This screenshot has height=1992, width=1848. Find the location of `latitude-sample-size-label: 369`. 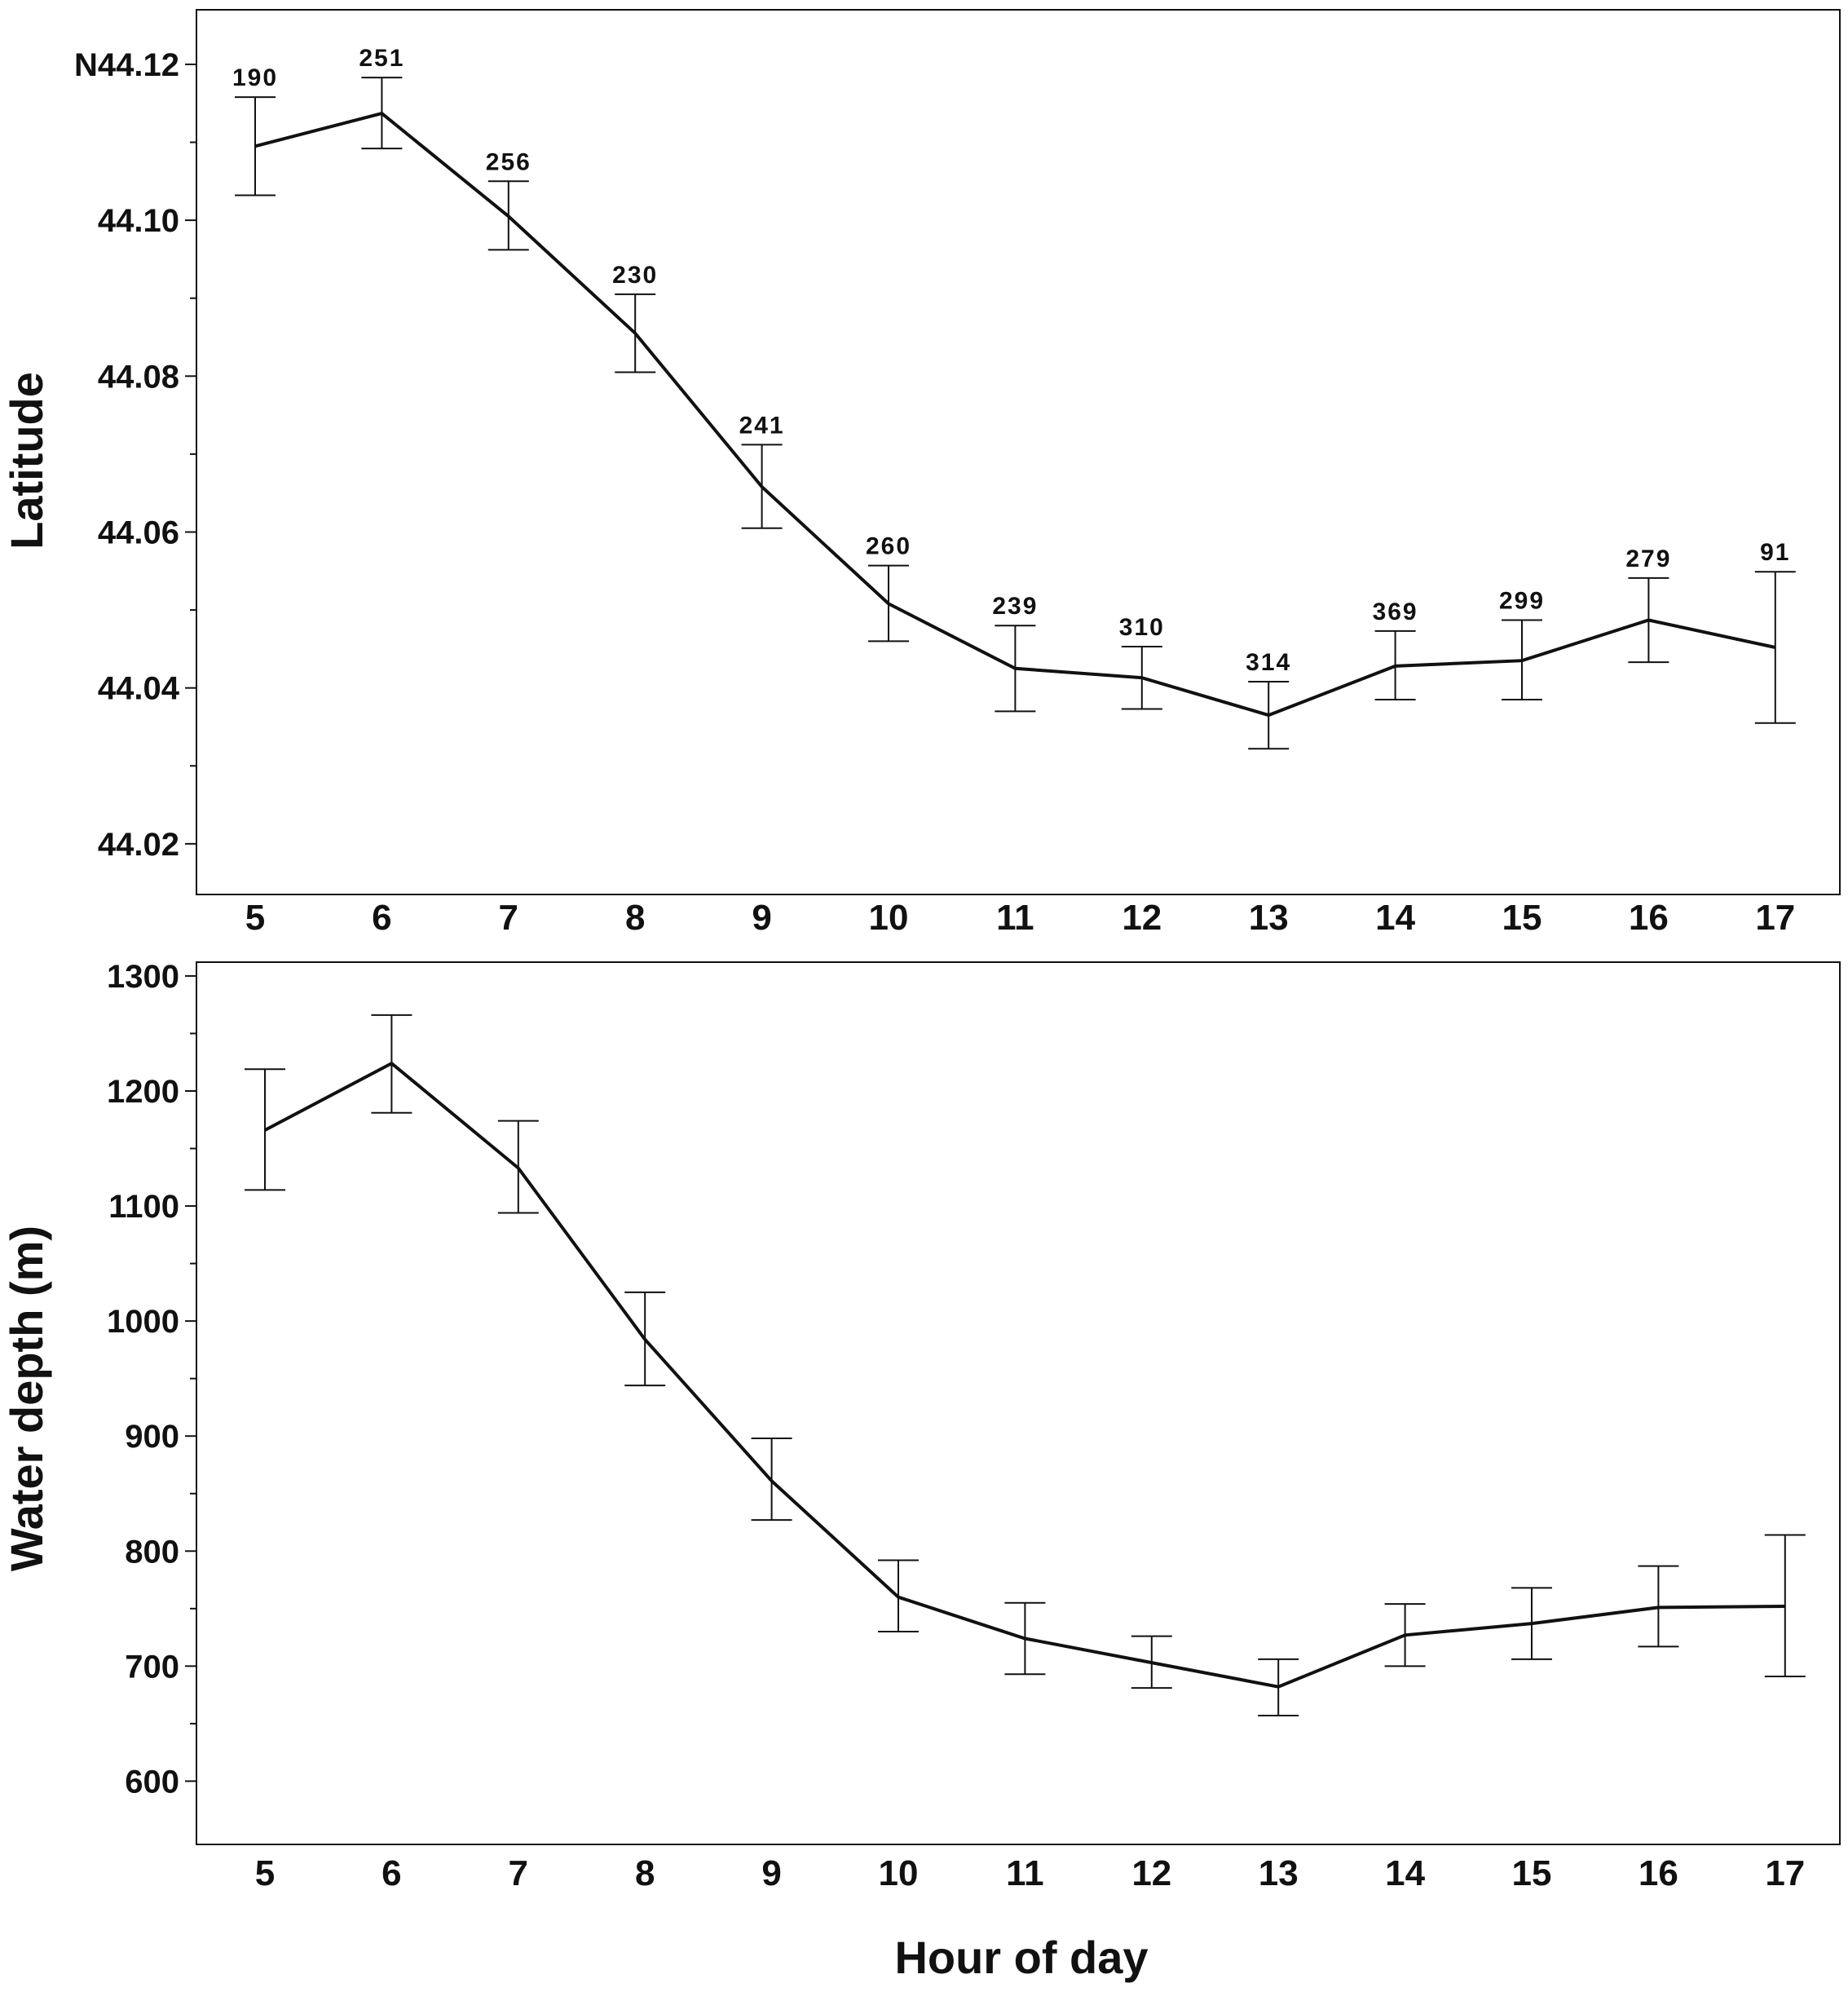

latitude-sample-size-label: 369 is located at coordinates (1395, 611).